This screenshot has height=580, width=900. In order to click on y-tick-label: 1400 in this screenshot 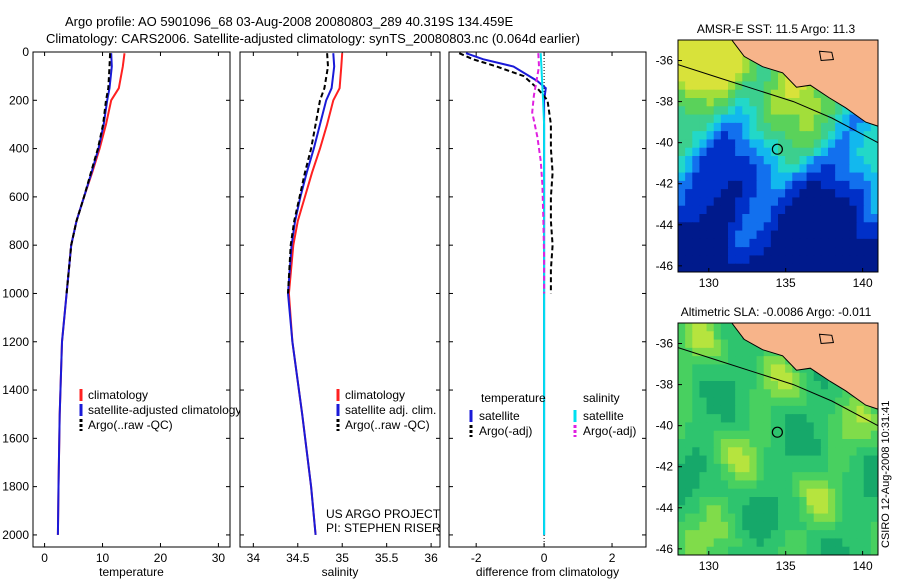, I will do `click(15, 390)`.